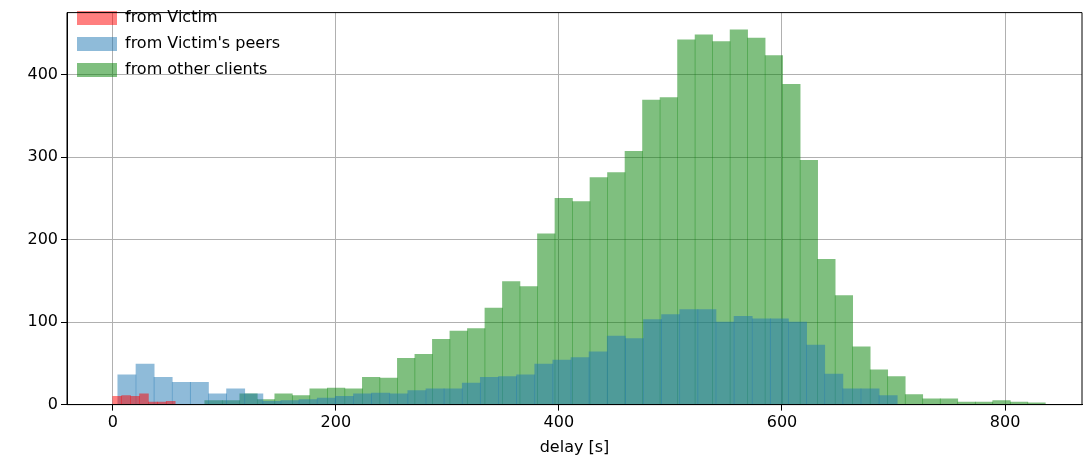 Image resolution: width=1086 pixels, height=461 pixels. I want to click on y-tick-label: 0, so click(52, 403).